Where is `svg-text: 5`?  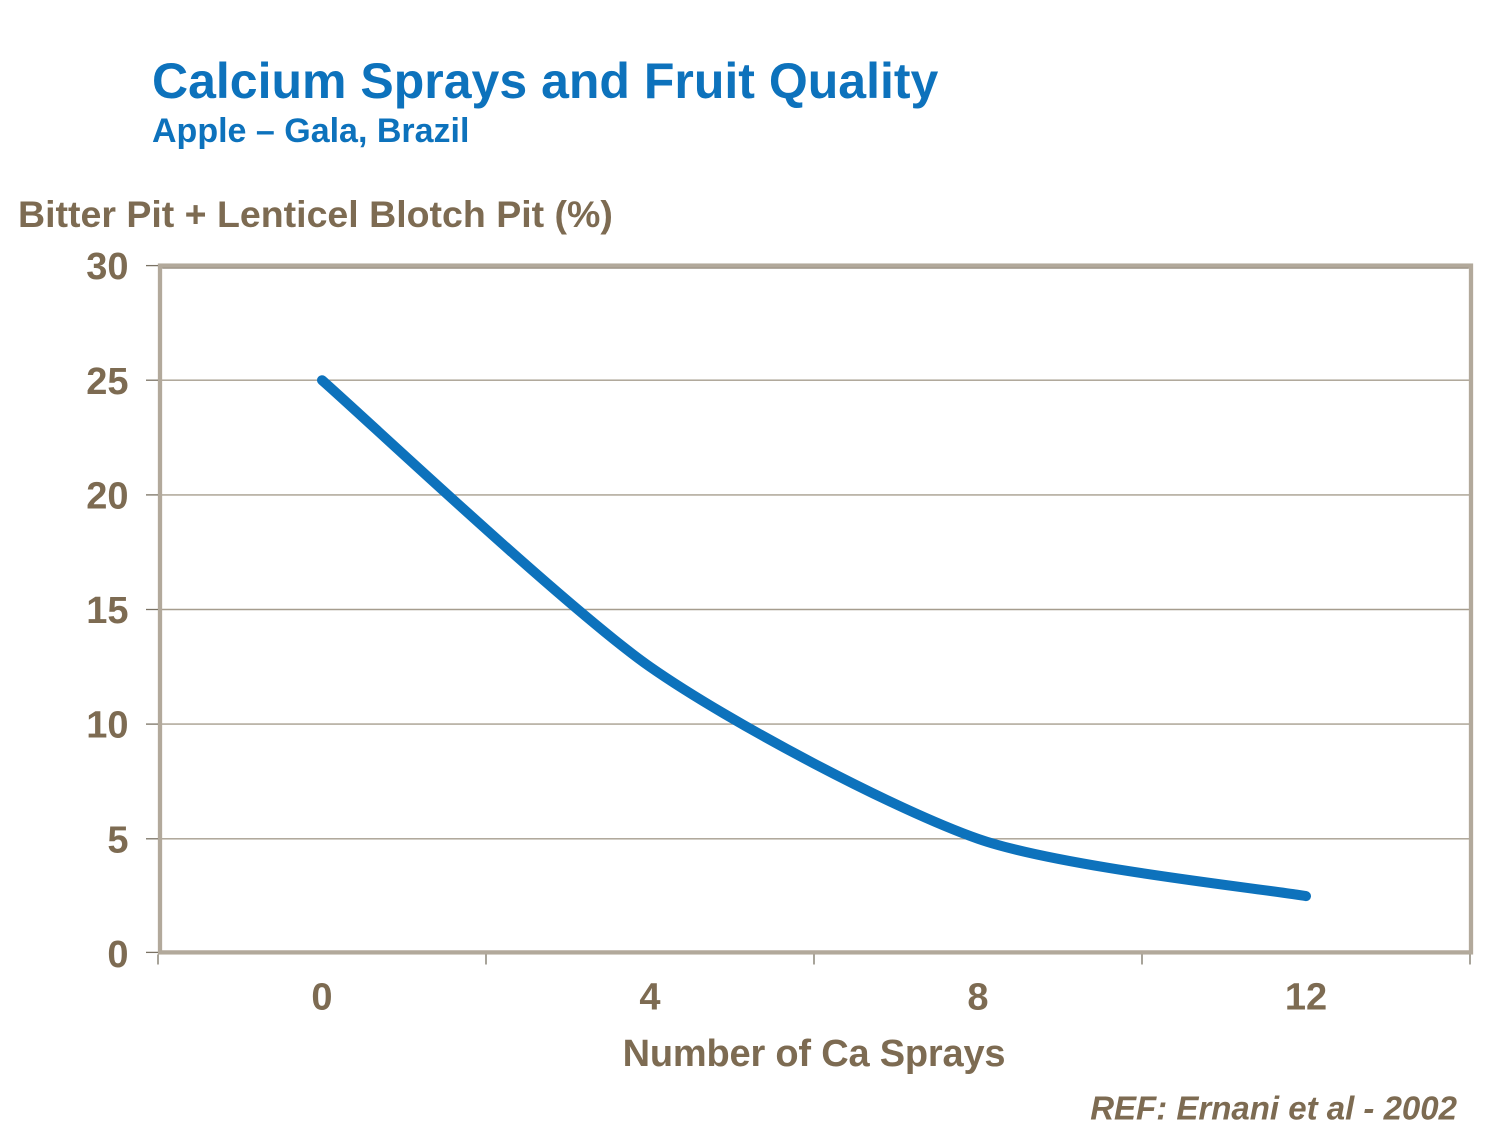 svg-text: 5 is located at coordinates (117, 840).